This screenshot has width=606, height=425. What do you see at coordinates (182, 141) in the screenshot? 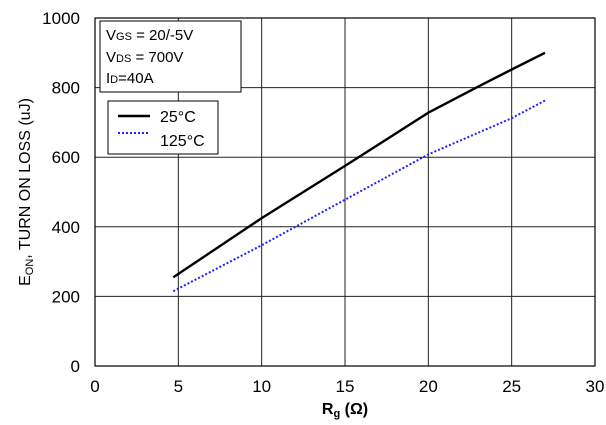
I see `legend-label-125c: 125°C` at bounding box center [182, 141].